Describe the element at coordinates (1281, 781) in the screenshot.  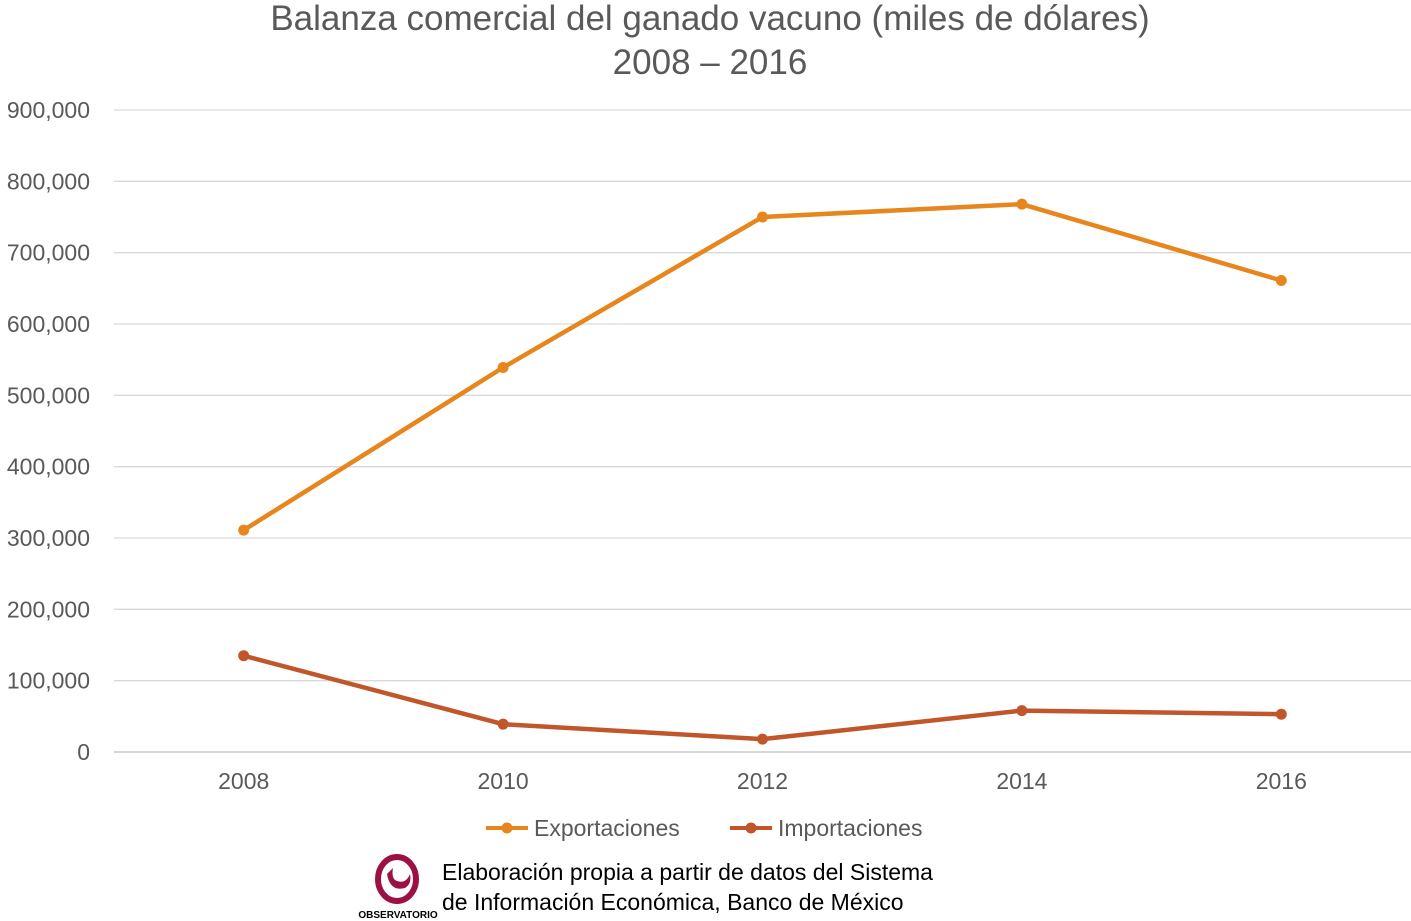
I see `x-tick-label: 2016` at that location.